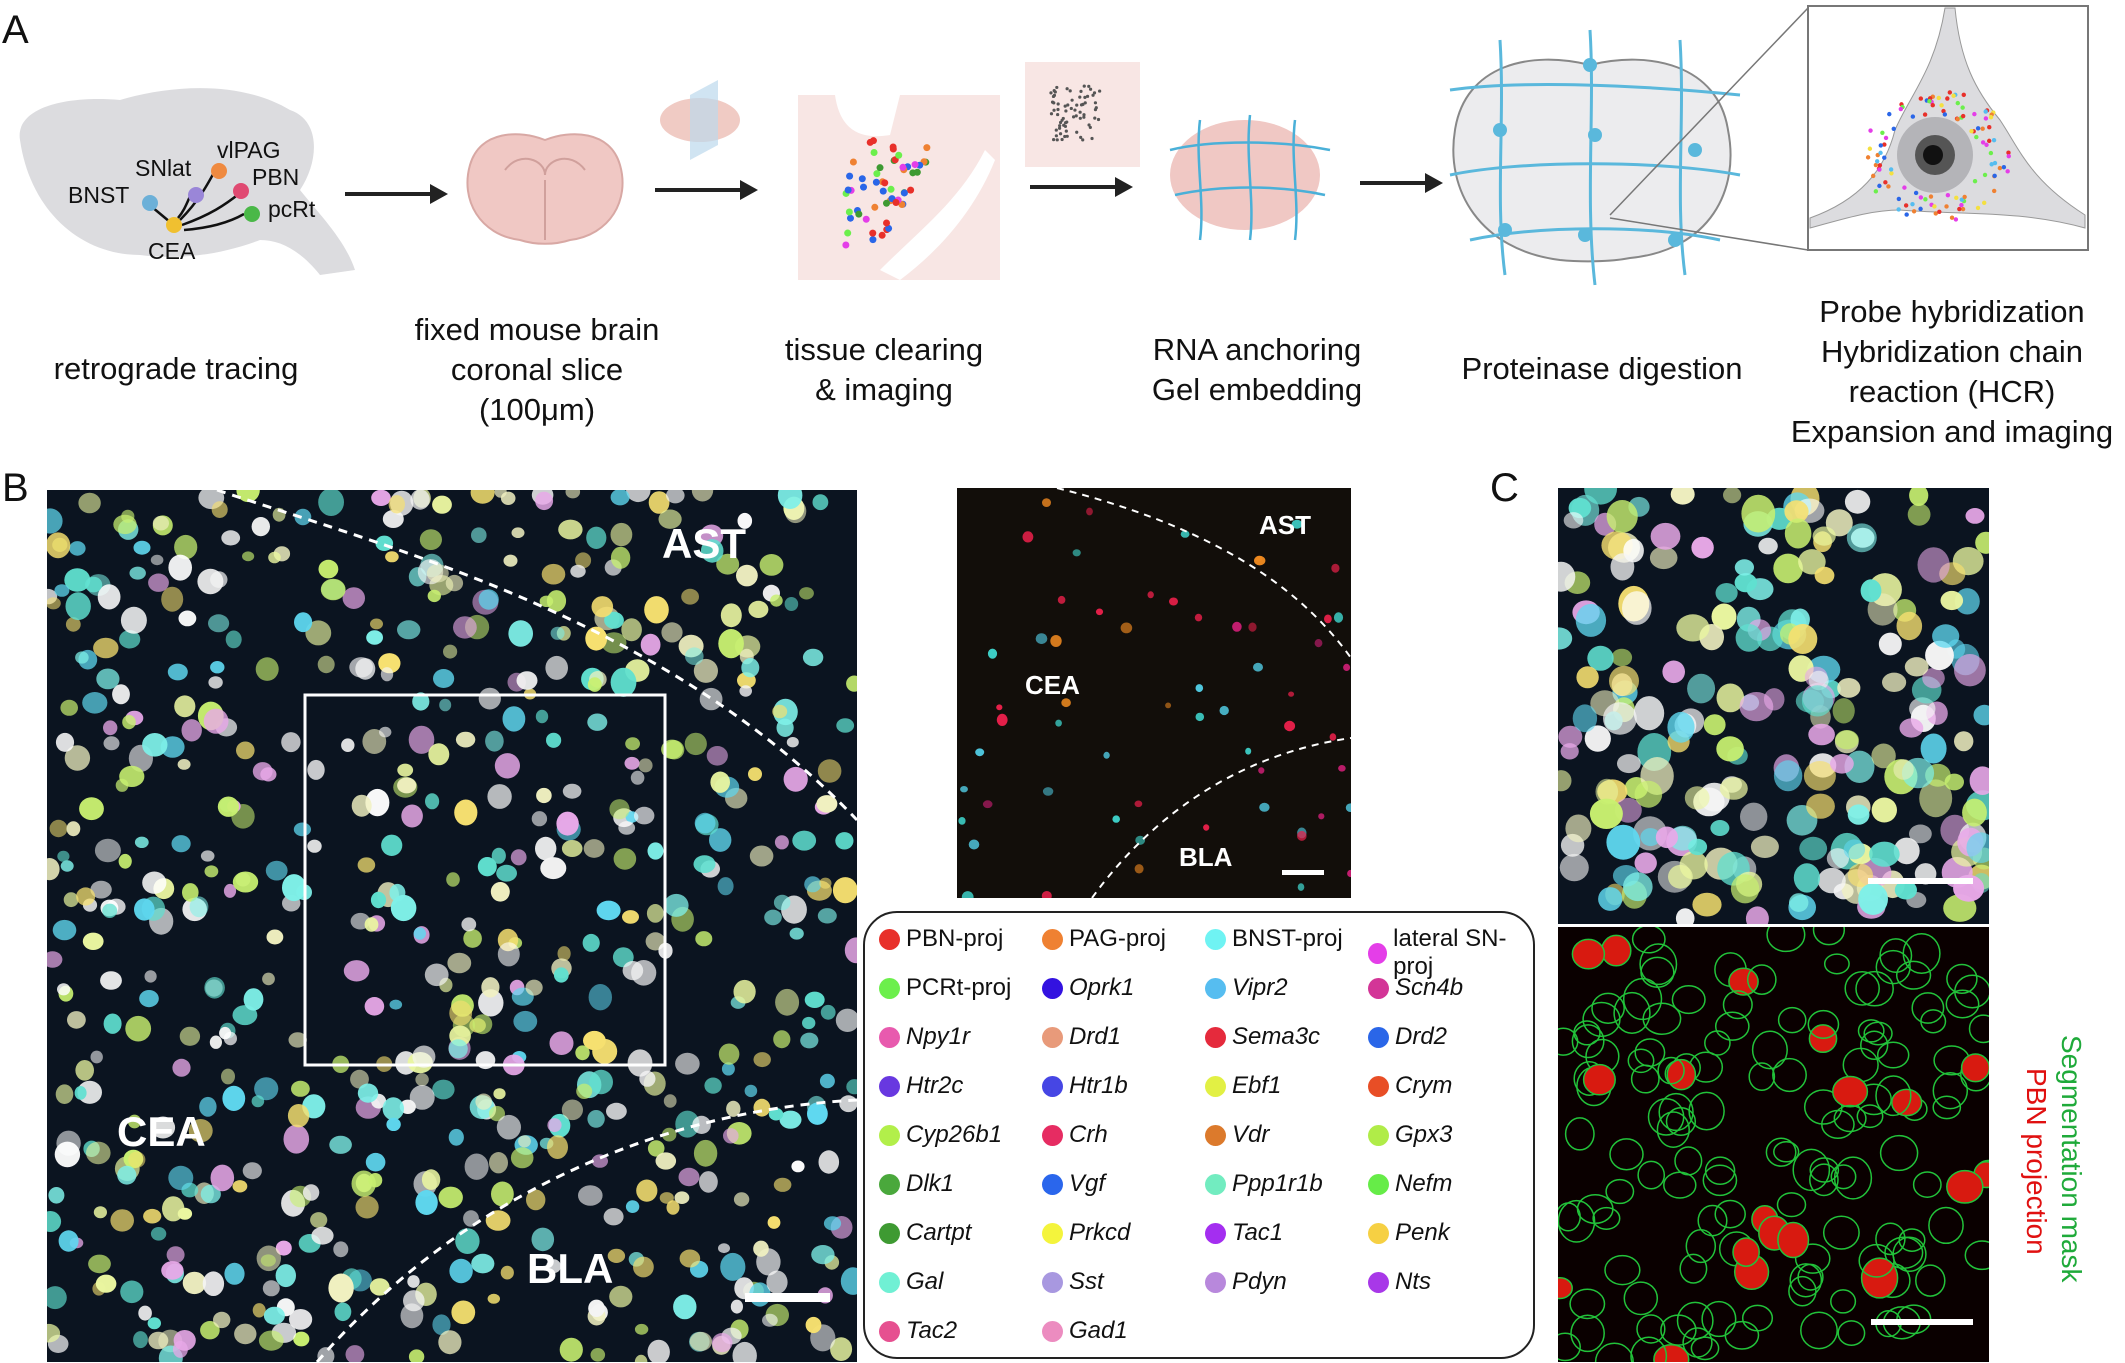 The image size is (2125, 1363). I want to click on legend-label: Nefm, so click(1424, 1183).